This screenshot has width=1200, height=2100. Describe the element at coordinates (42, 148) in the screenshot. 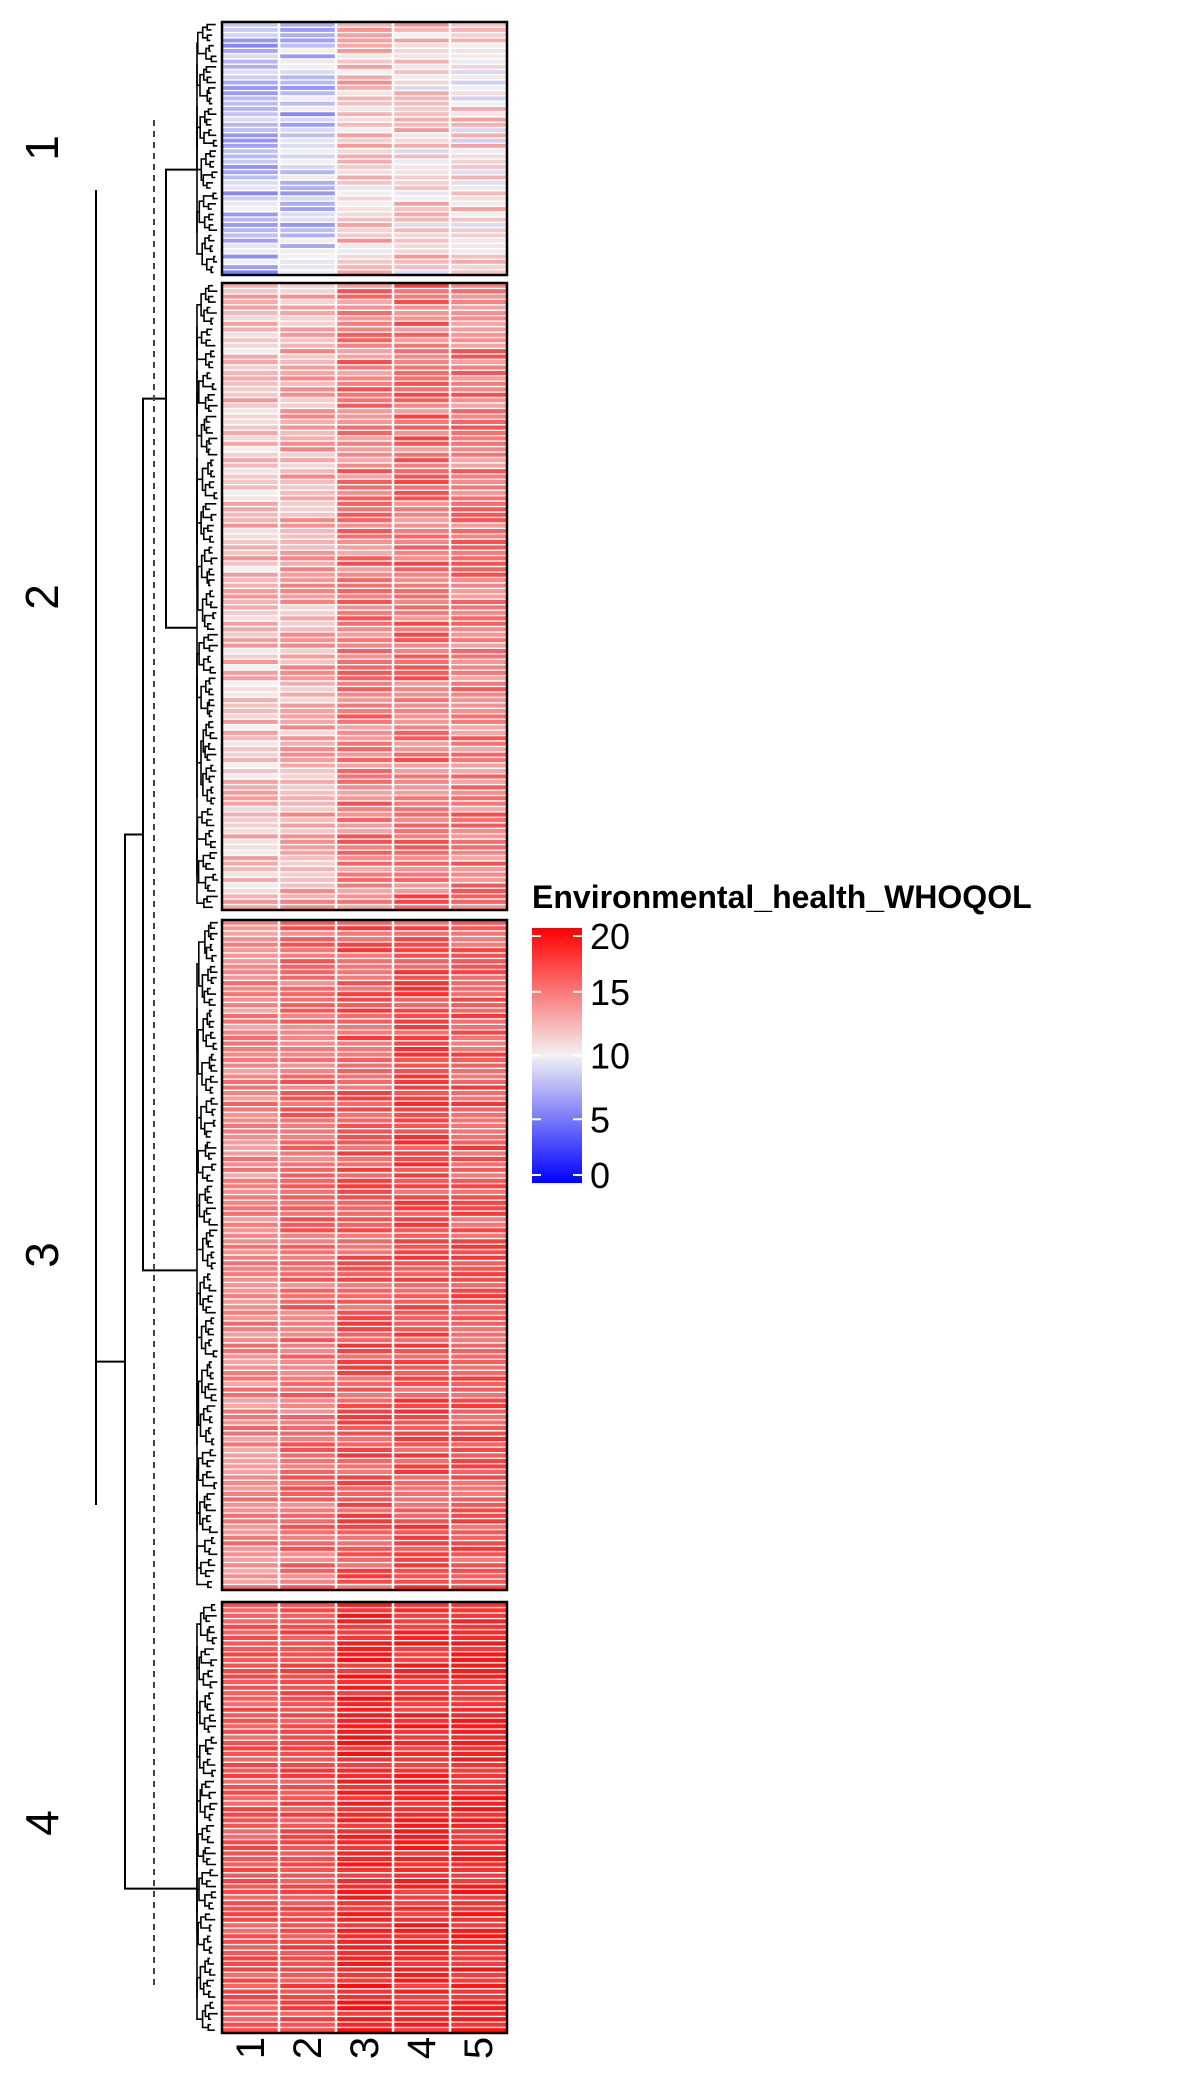

I see `cluster-label-1: 1` at that location.